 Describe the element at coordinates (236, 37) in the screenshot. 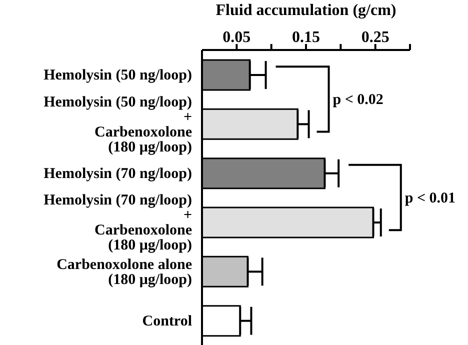

I see `x-tick-label: 0.05` at that location.